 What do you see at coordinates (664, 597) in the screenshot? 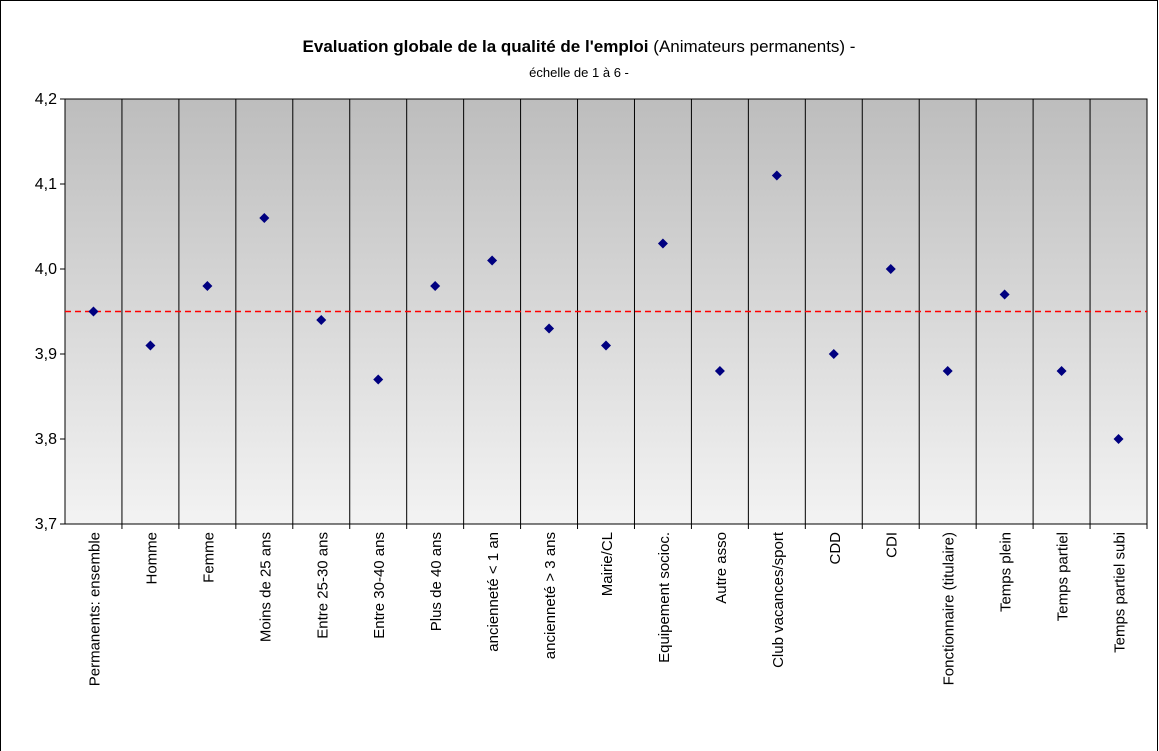
I see `x-tick-label: Equipement socioc.` at bounding box center [664, 597].